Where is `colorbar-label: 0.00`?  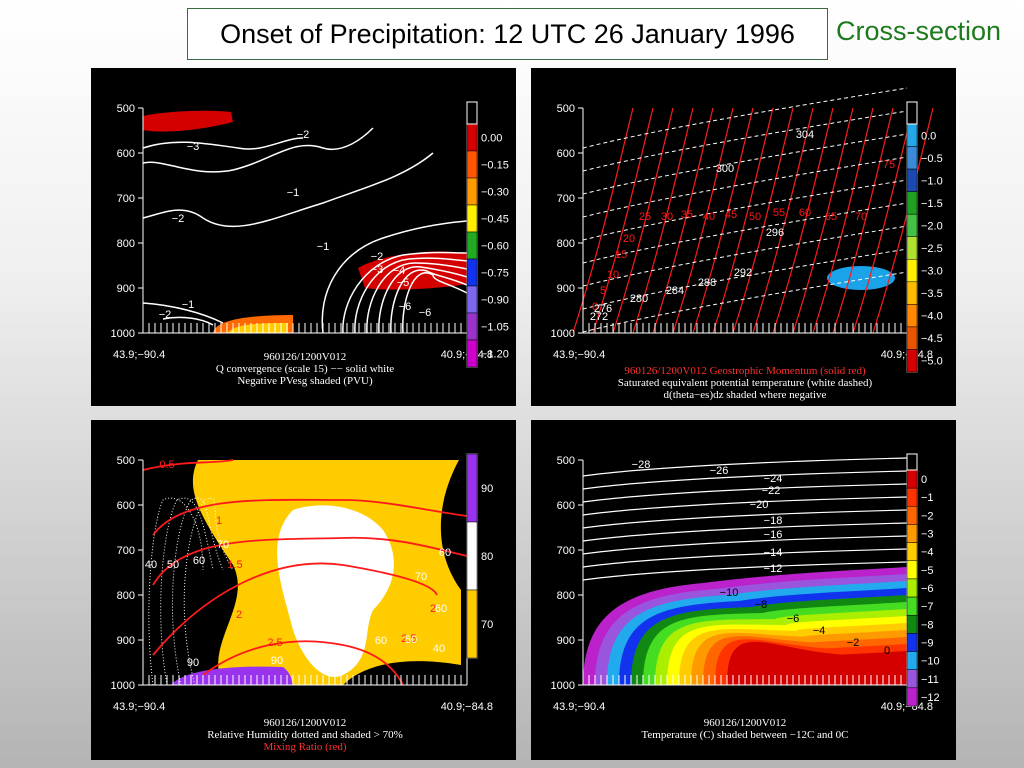 colorbar-label: 0.00 is located at coordinates (491, 139).